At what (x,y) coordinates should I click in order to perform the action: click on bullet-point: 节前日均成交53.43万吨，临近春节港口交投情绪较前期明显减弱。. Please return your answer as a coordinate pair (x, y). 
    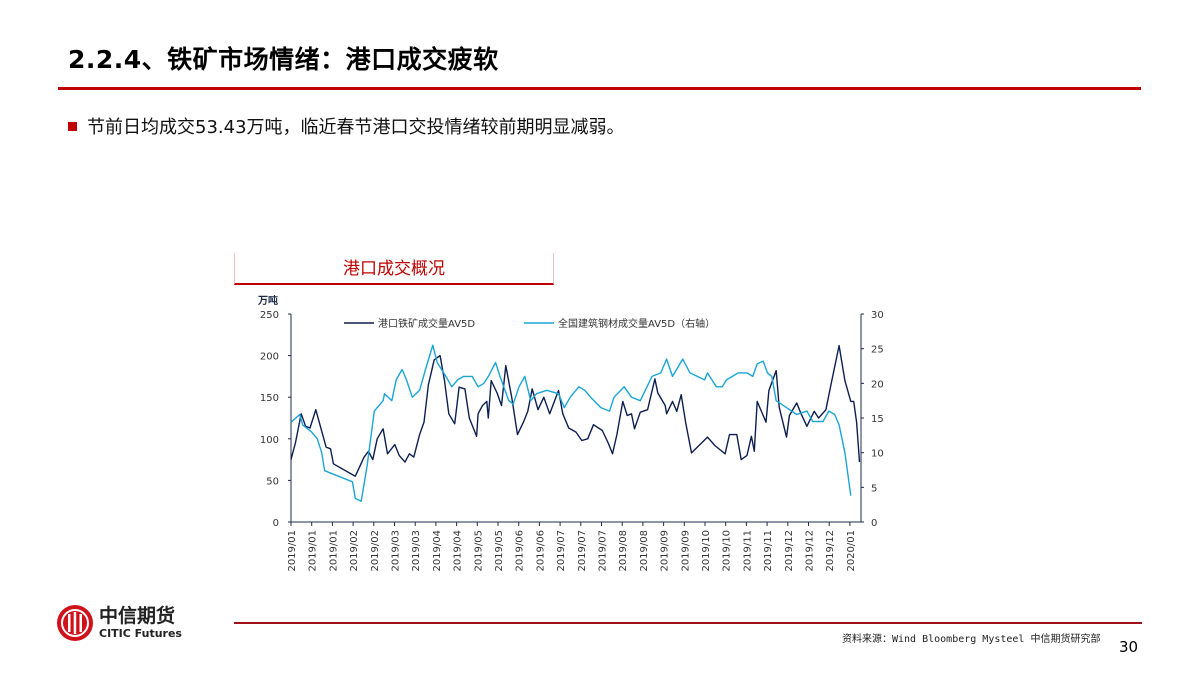
    Looking at the image, I should click on (346, 126).